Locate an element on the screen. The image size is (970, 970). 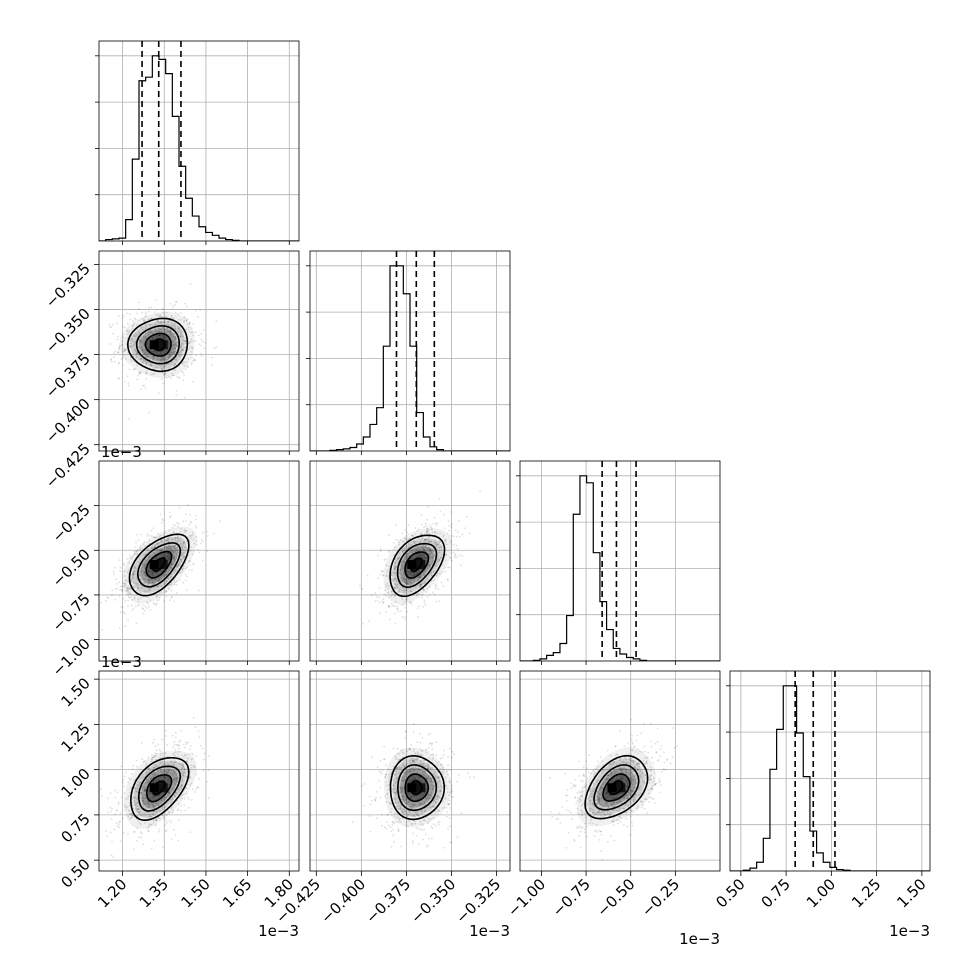
panel-frame is located at coordinates (199, 561).